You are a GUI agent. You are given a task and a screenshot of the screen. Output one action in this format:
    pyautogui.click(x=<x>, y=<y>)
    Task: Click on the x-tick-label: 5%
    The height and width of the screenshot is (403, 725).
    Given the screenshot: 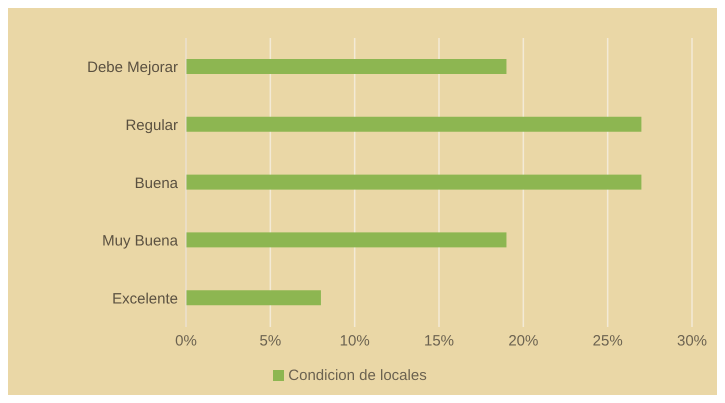 What is the action you would take?
    pyautogui.click(x=270, y=341)
    